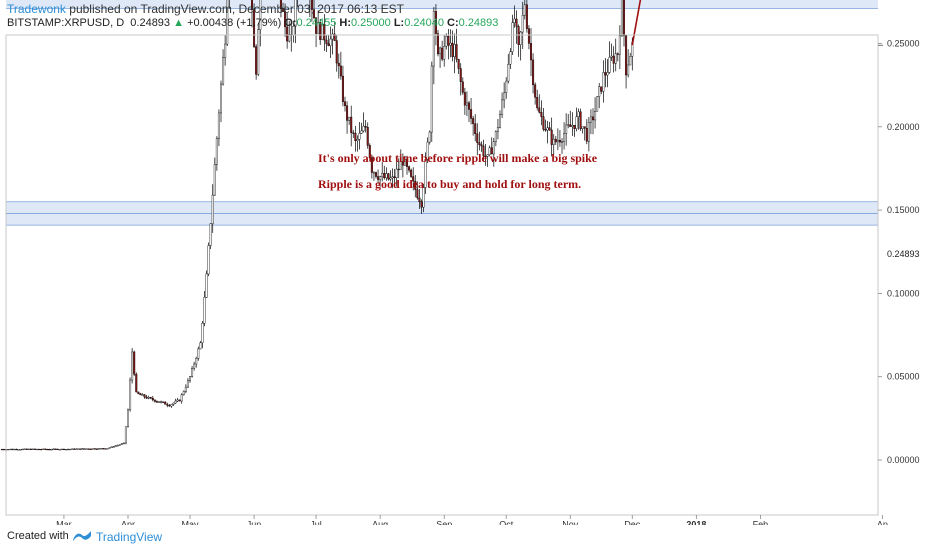 The width and height of the screenshot is (932, 550). Describe the element at coordinates (64, 524) in the screenshot. I see `x-tick-label: Mar` at that location.